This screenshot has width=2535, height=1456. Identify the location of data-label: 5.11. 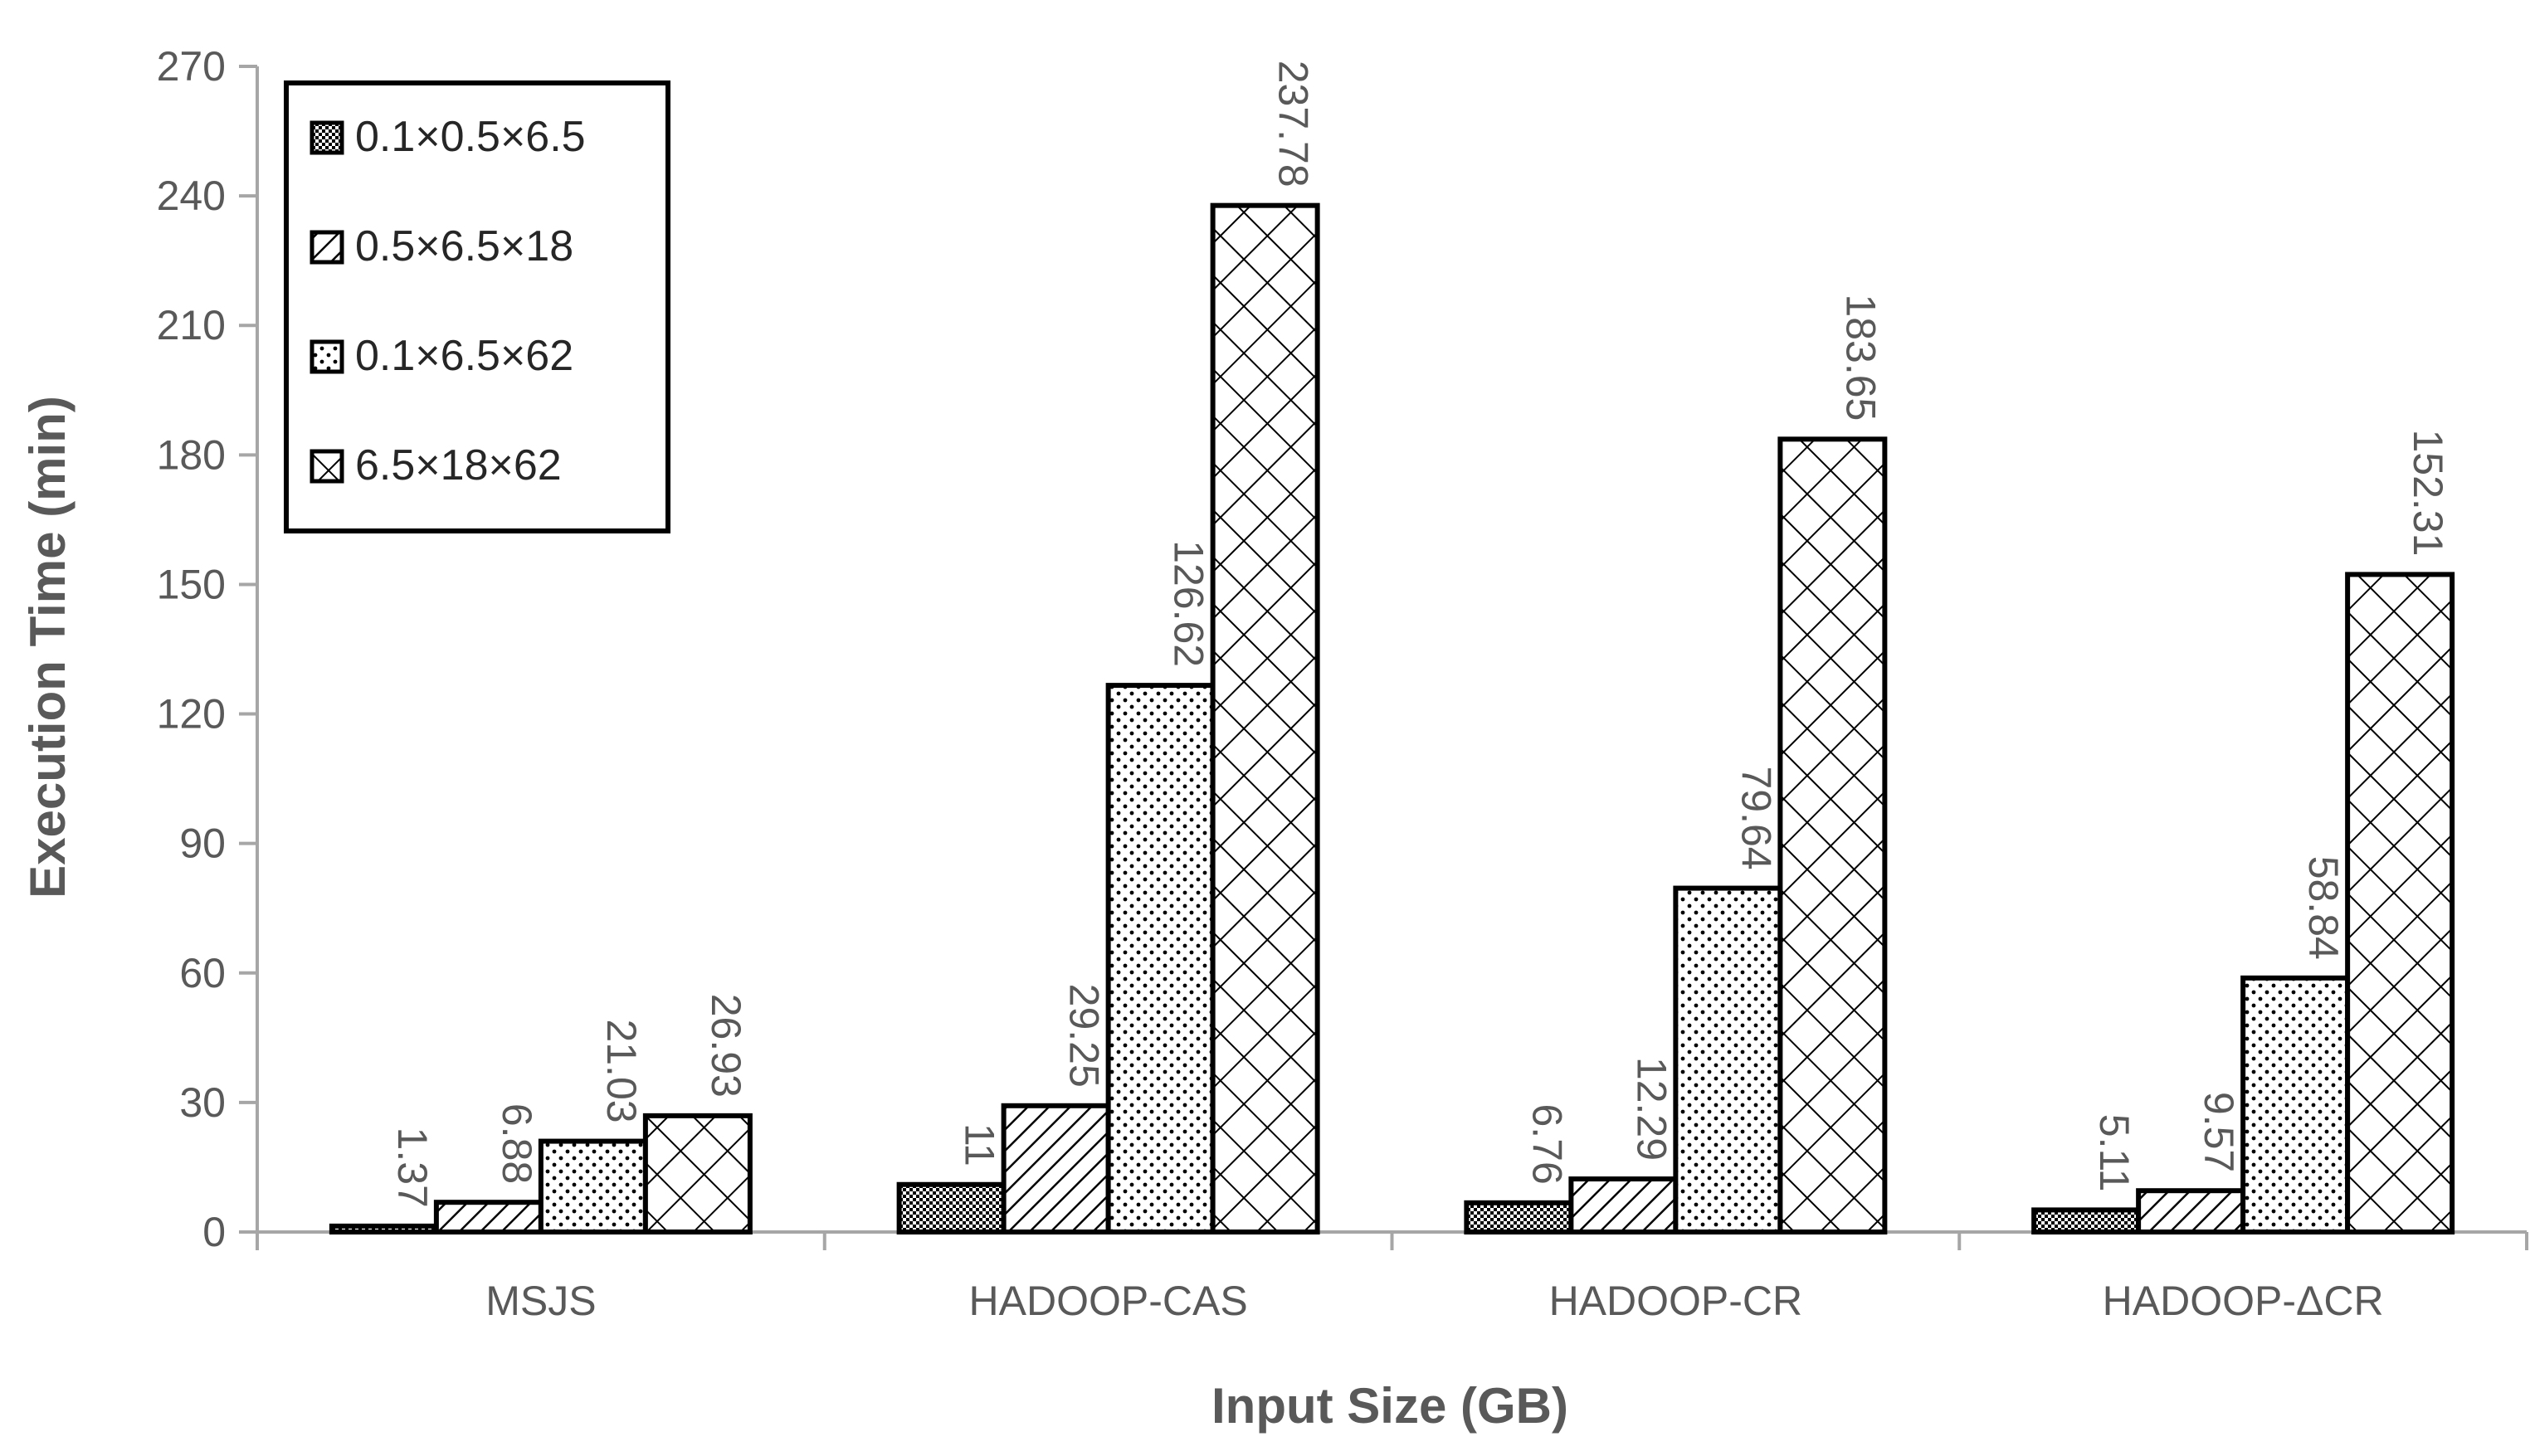
(2114, 1153).